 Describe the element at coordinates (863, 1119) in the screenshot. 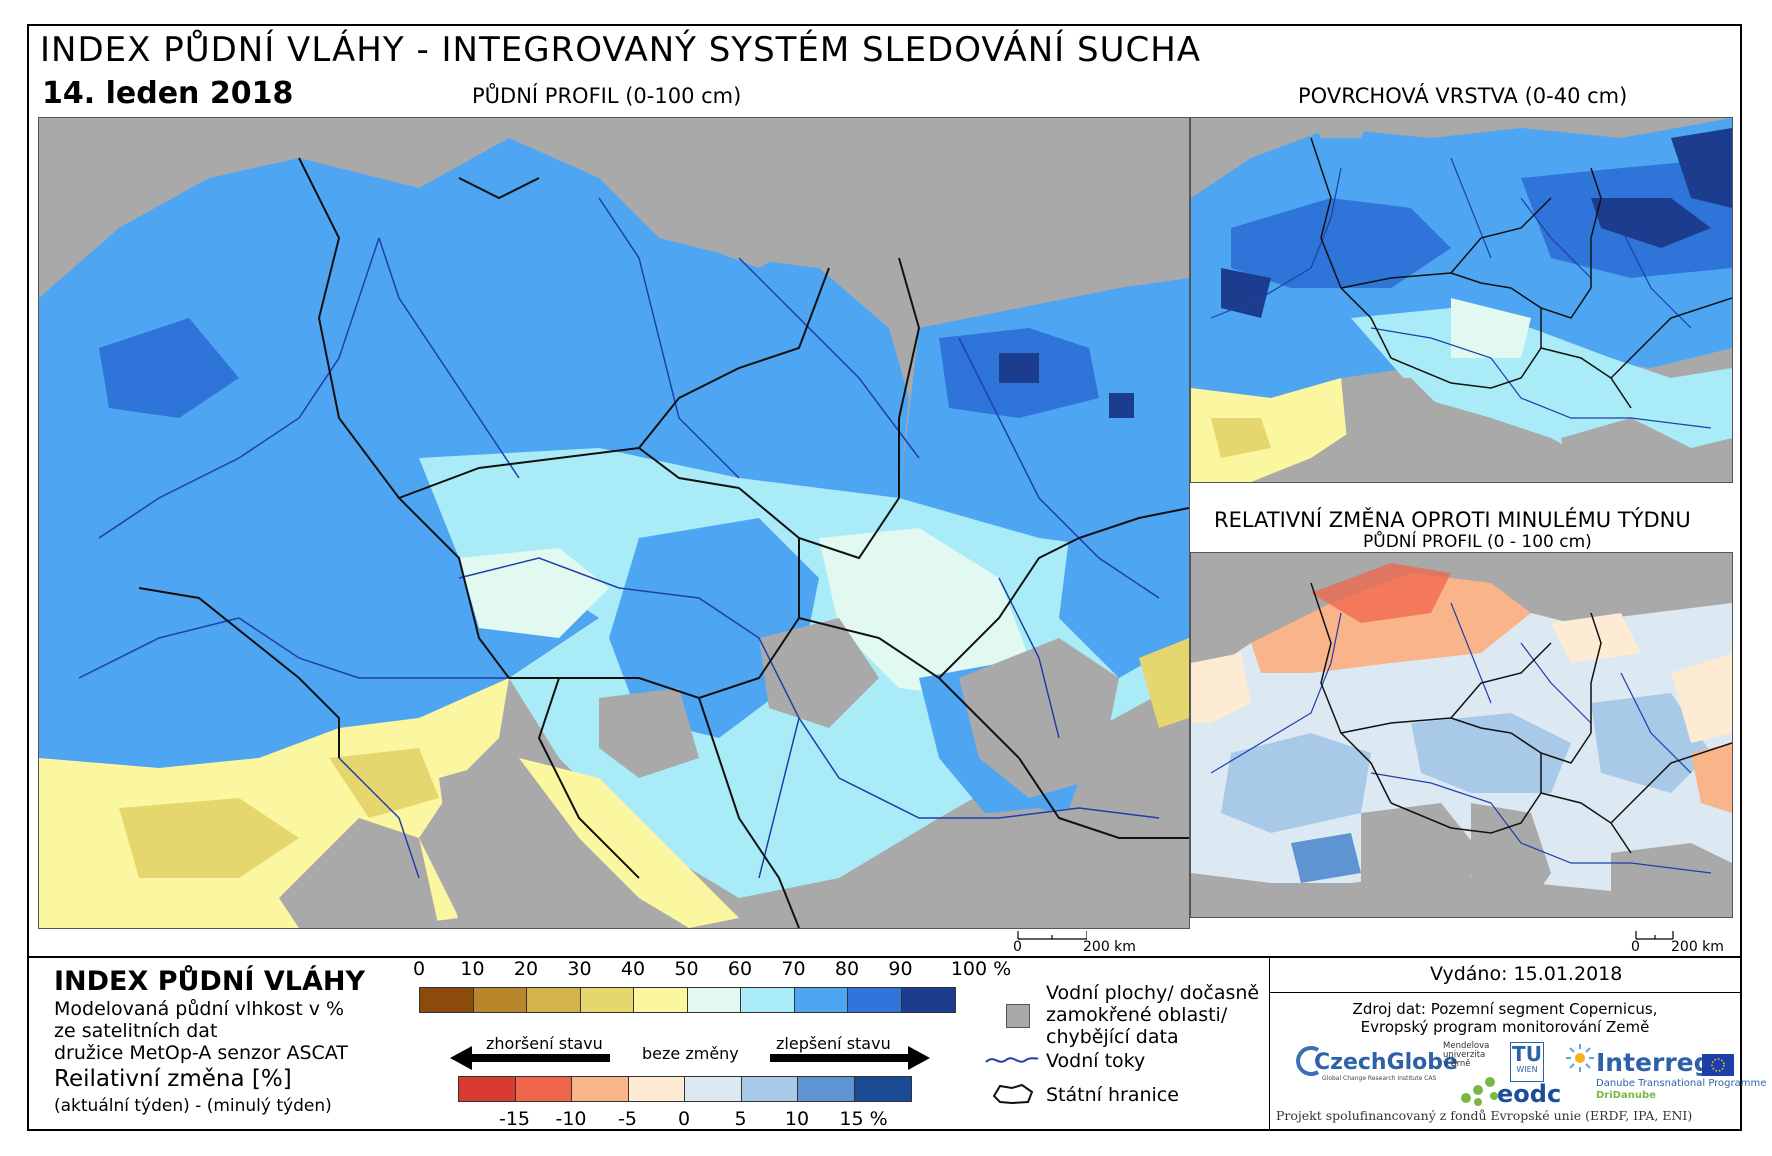

I see `relative-change-tick: 15 %` at that location.